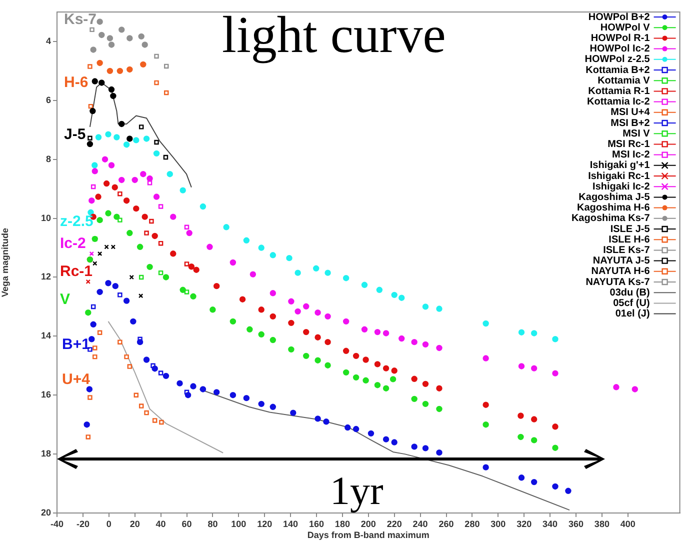 Image resolution: width=685 pixels, height=541 pixels. Describe the element at coordinates (619, 17) in the screenshot. I see `legend-label: HOWPol B+2` at that location.